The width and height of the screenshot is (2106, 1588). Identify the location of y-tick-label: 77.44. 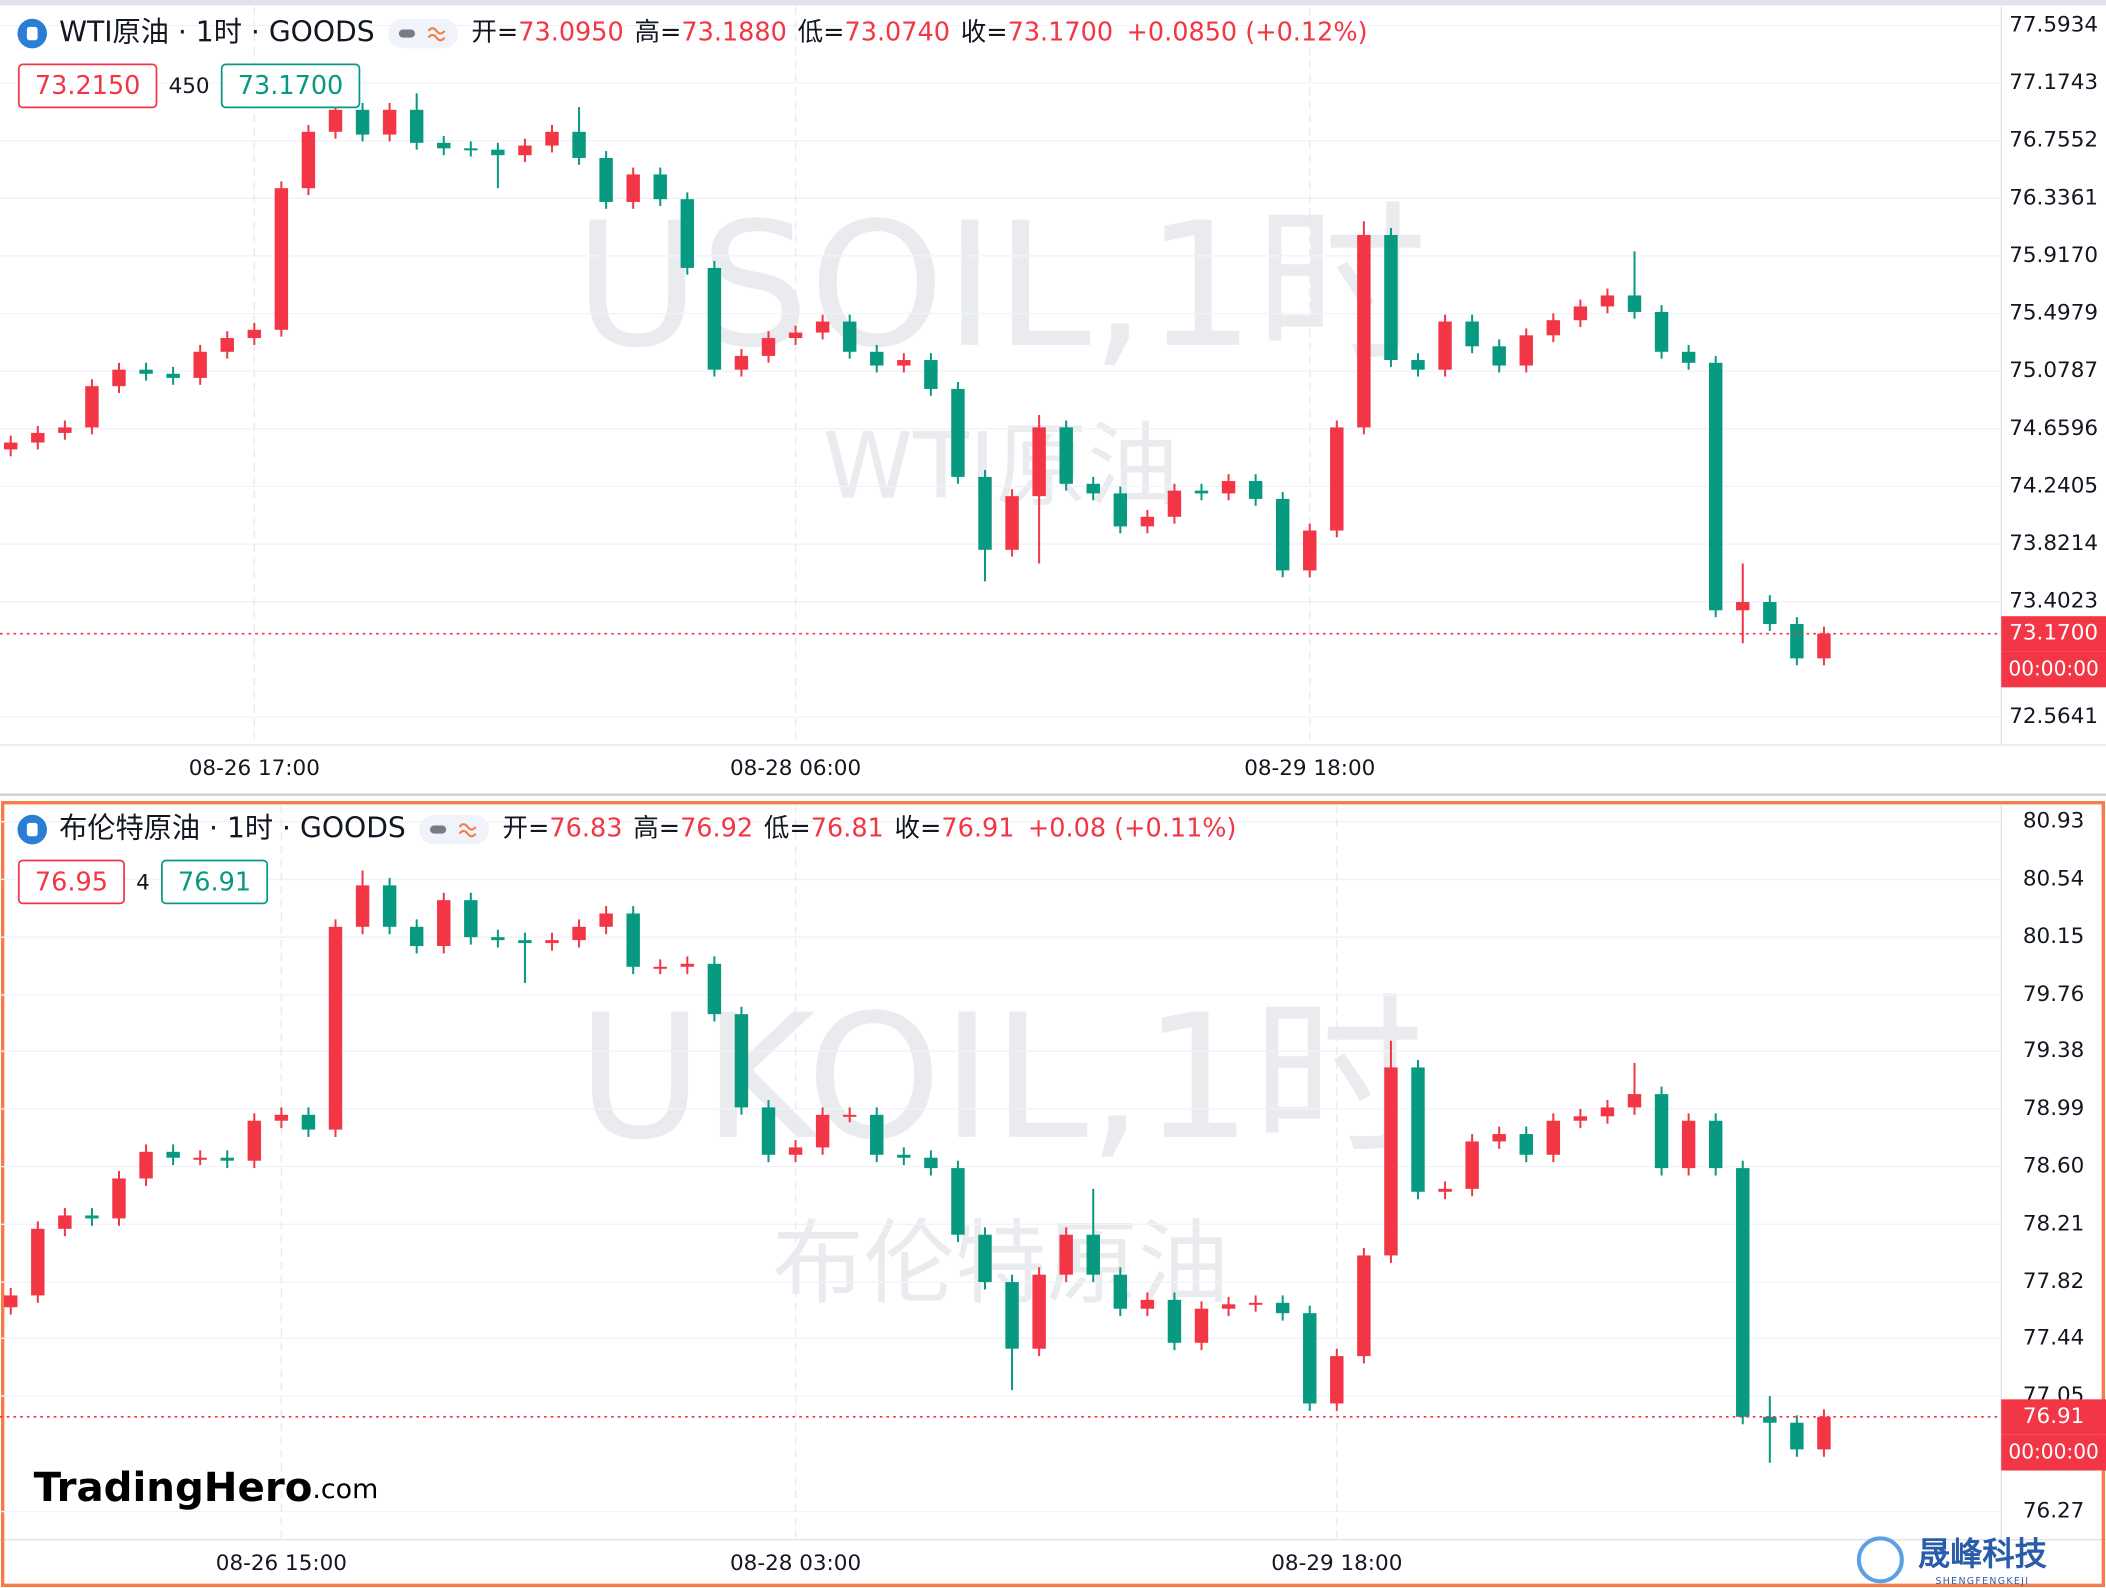
(2053, 1337).